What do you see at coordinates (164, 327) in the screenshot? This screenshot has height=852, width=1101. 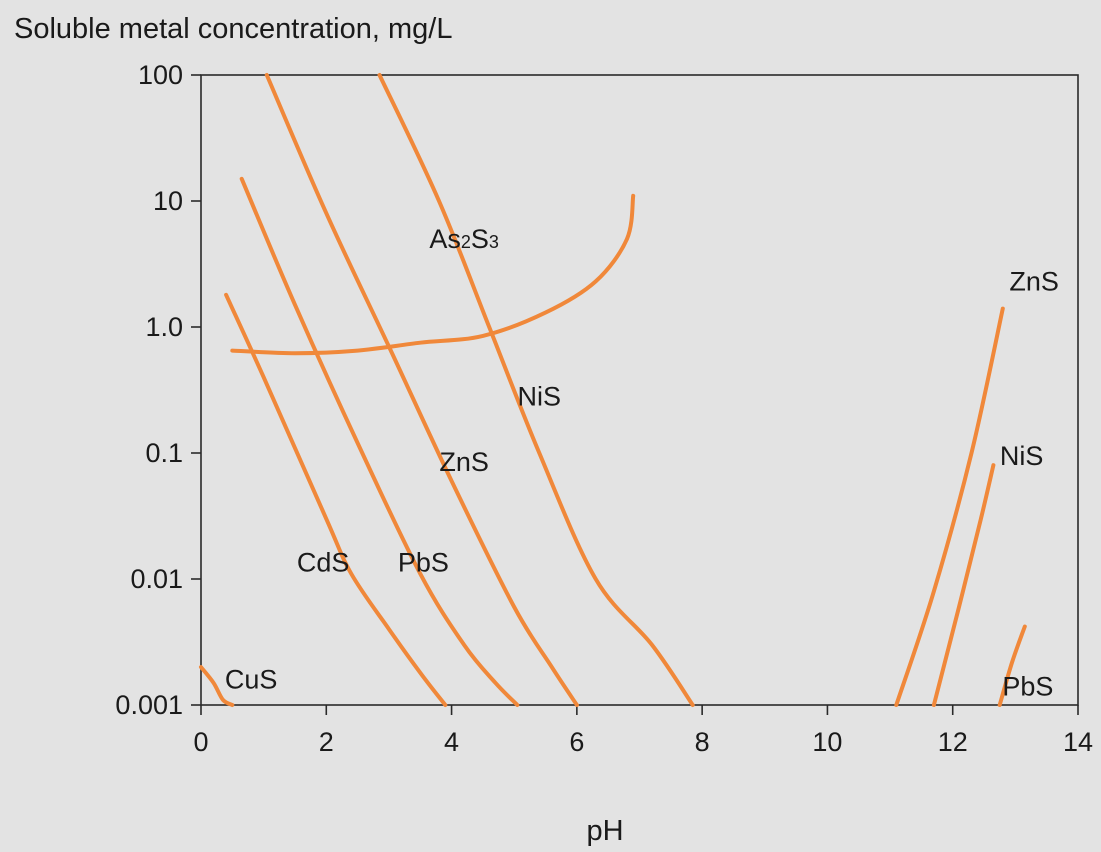 I see `y-tick-label: 1.0` at bounding box center [164, 327].